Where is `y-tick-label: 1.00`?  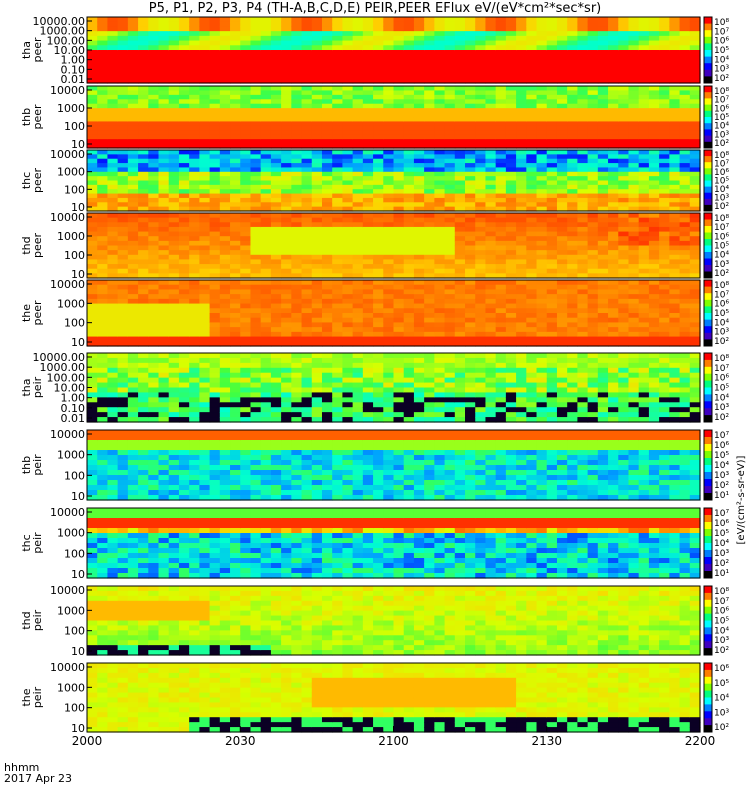 y-tick-label: 1.00 is located at coordinates (73, 60).